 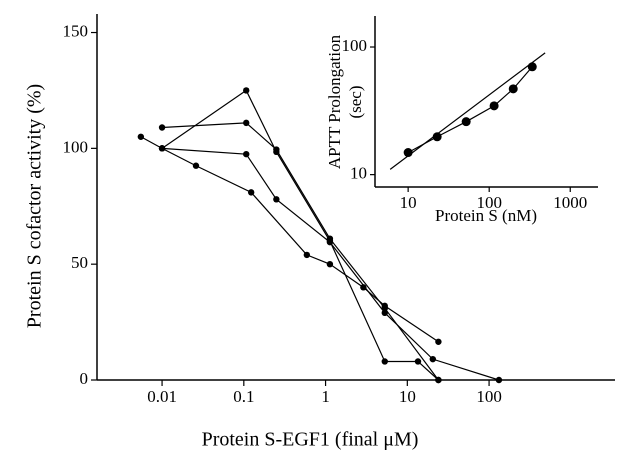 What do you see at coordinates (76, 30) in the screenshot?
I see `y-tick-label: 150` at bounding box center [76, 30].